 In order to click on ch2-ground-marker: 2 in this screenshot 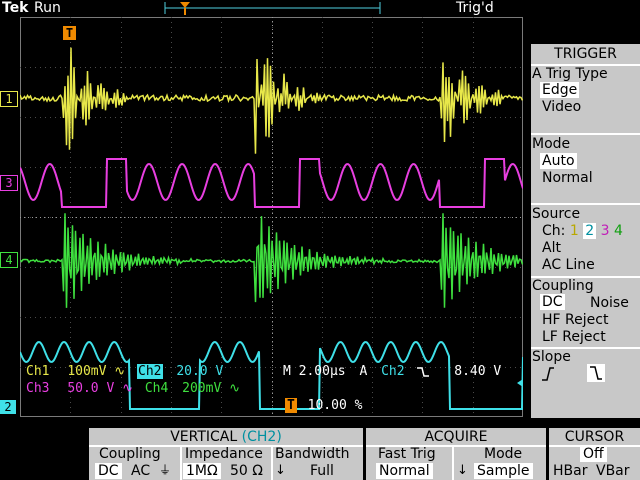, I will do `click(8, 407)`.